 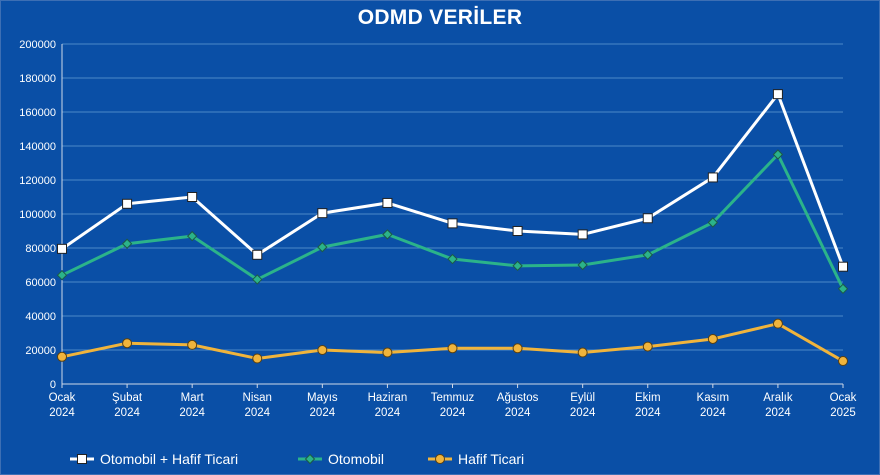 What do you see at coordinates (453, 398) in the screenshot?
I see `x-tick-label: Temmuz` at bounding box center [453, 398].